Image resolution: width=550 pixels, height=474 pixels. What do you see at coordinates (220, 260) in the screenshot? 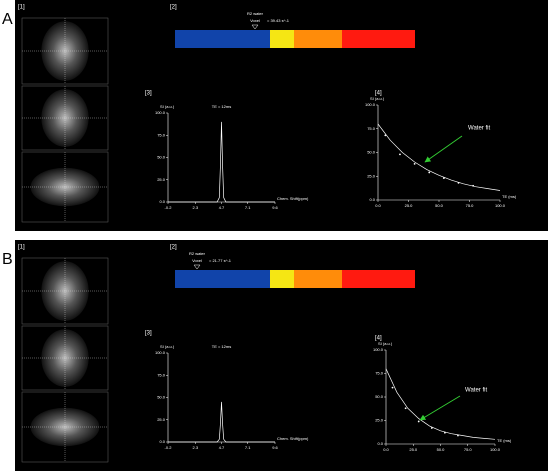
I see `value-text: = 21.77 s^-1` at bounding box center [220, 260].